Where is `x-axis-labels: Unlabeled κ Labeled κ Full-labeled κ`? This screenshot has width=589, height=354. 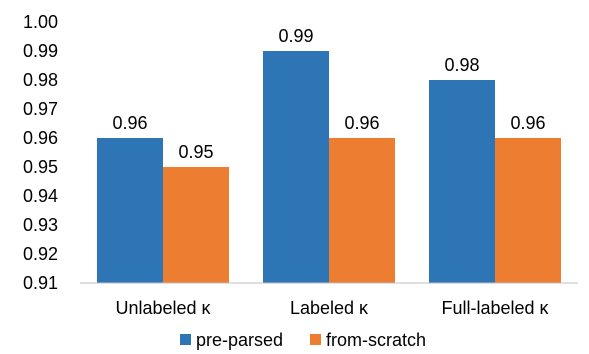
x-axis-labels: Unlabeled κ Labeled κ Full-labeled κ is located at coordinates (332, 308).